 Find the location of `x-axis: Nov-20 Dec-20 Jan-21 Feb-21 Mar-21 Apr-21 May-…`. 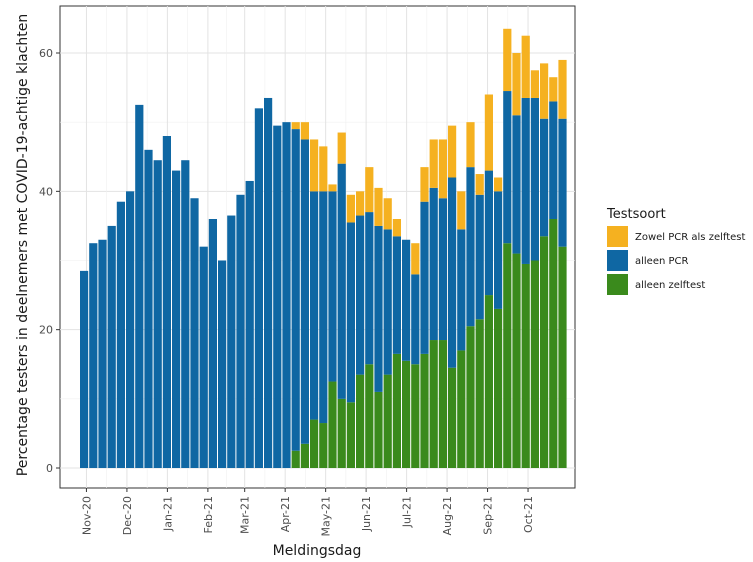

x-axis: Nov-20 Dec-20 Jan-21 Feb-21 Mar-21 Apr-21 May-… is located at coordinates (307, 512).